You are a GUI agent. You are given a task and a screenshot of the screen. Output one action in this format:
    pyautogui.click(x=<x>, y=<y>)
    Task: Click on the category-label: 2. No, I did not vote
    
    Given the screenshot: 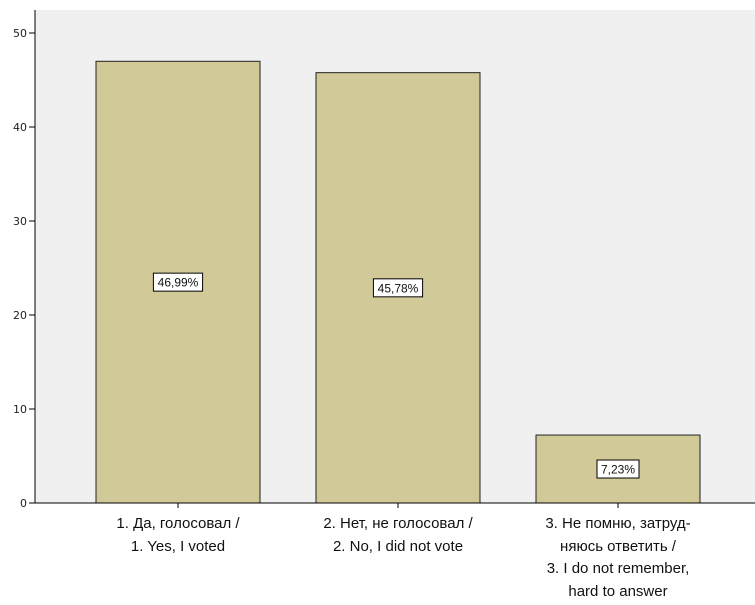 What is the action you would take?
    pyautogui.click(x=398, y=546)
    